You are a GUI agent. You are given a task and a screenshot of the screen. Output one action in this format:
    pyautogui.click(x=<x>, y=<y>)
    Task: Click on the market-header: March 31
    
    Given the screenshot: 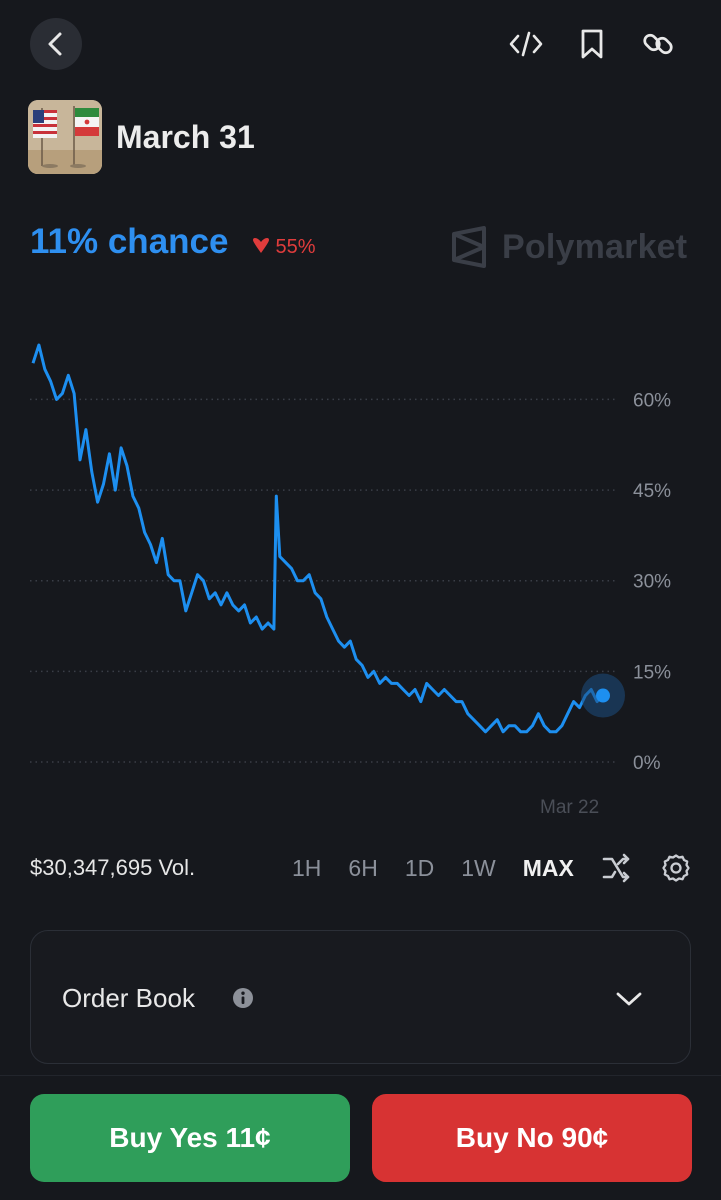 What is the action you would take?
    pyautogui.click(x=141, y=137)
    